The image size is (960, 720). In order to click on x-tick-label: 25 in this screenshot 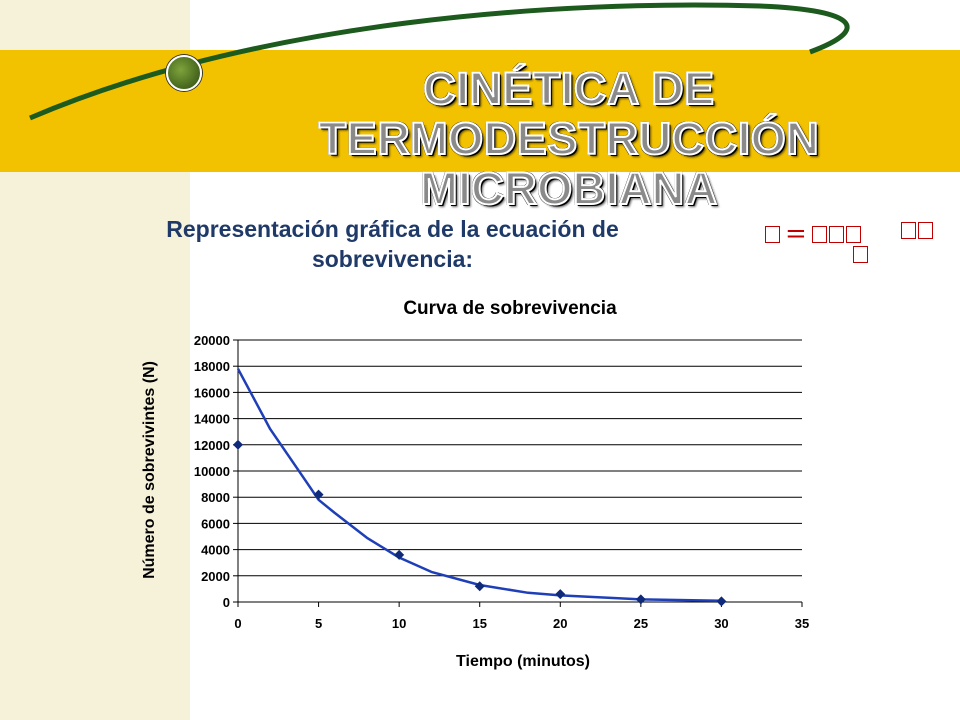, I will do `click(641, 623)`.